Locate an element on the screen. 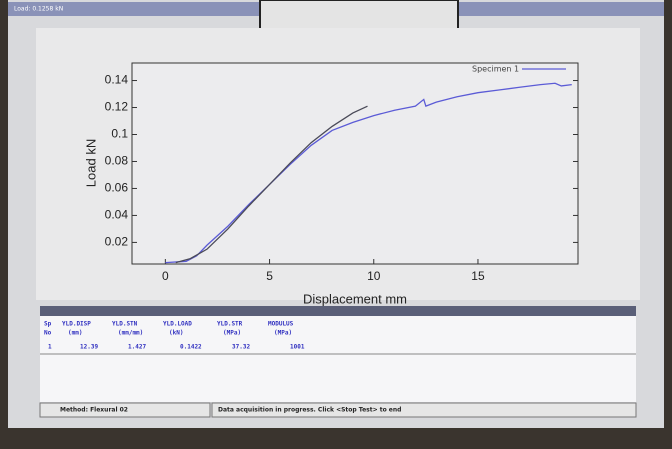 Image resolution: width=672 pixels, height=449 pixels. x-tick-label: 5 is located at coordinates (269, 276).